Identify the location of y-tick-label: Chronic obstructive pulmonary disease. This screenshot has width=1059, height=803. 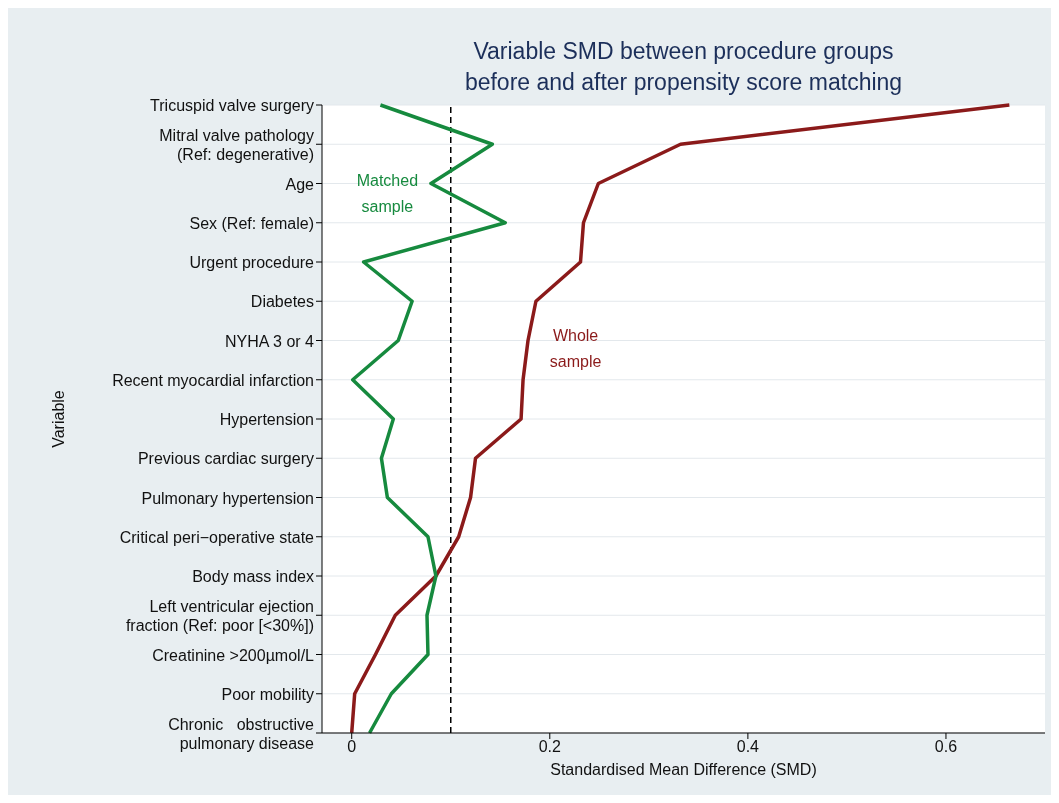
(241, 733).